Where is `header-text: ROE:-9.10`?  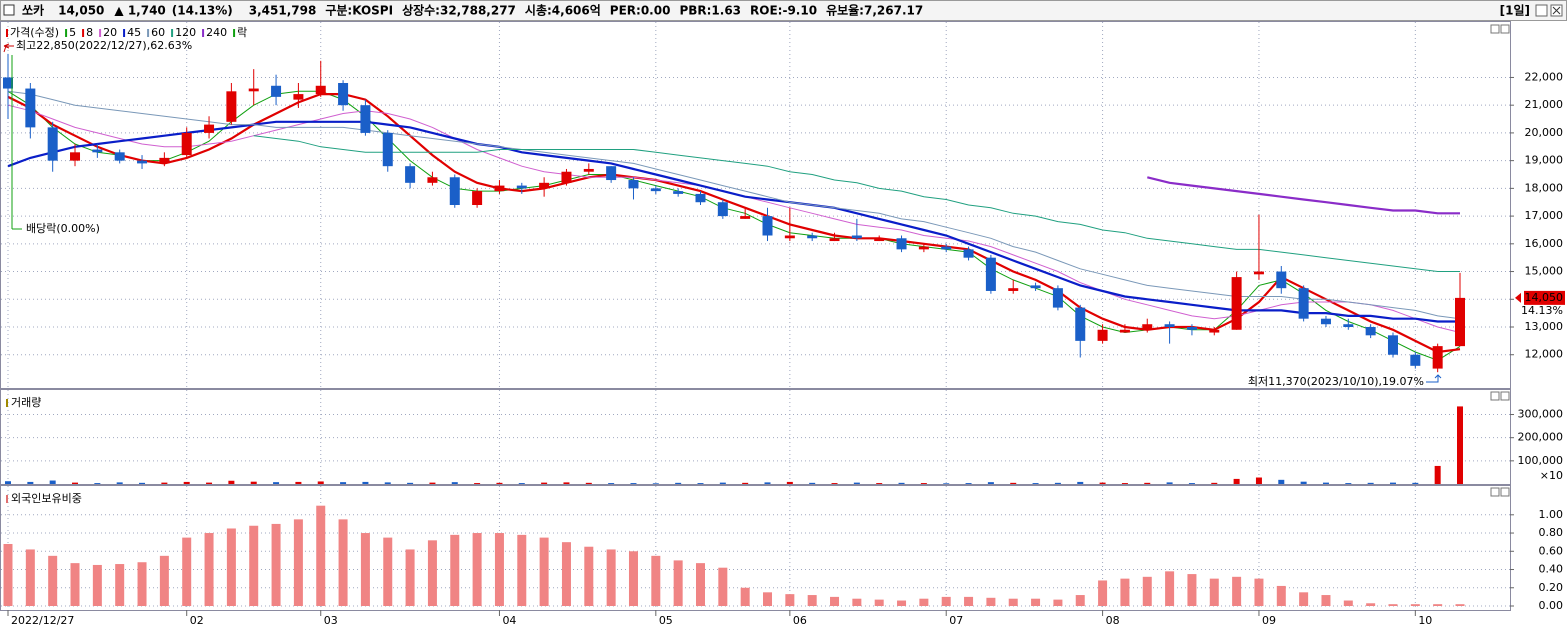
header-text: ROE:-9.10 is located at coordinates (783, 11).